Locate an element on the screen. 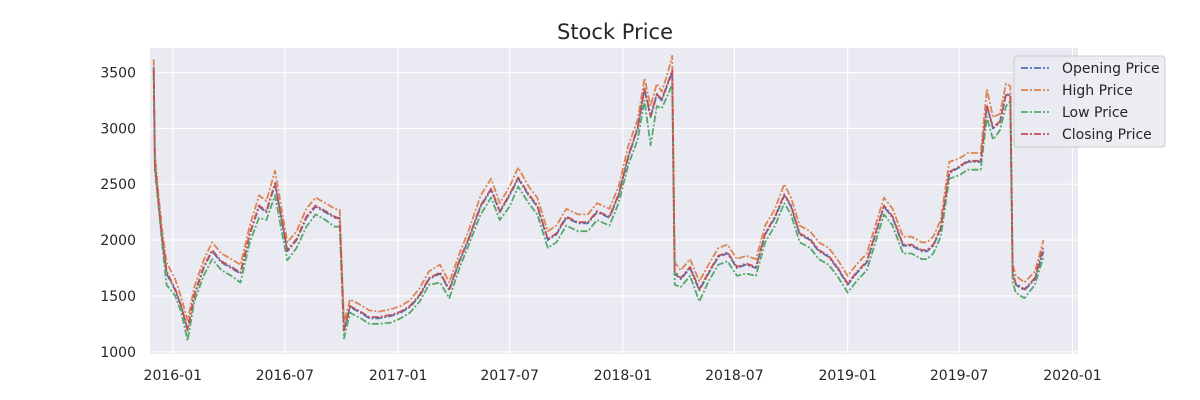 The image size is (1200, 400). y-tick-label: 2500 is located at coordinates (118, 185).